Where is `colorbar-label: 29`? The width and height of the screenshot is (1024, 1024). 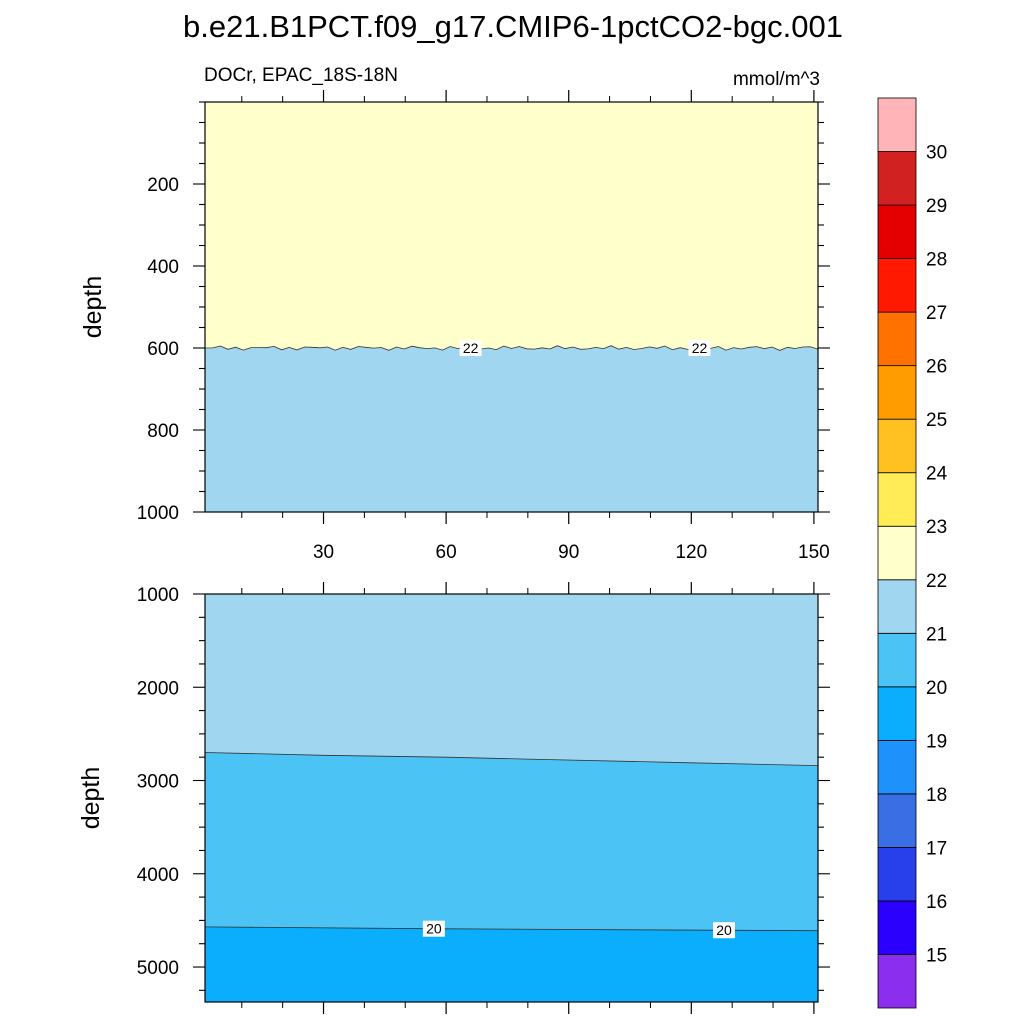 colorbar-label: 29 is located at coordinates (936, 206).